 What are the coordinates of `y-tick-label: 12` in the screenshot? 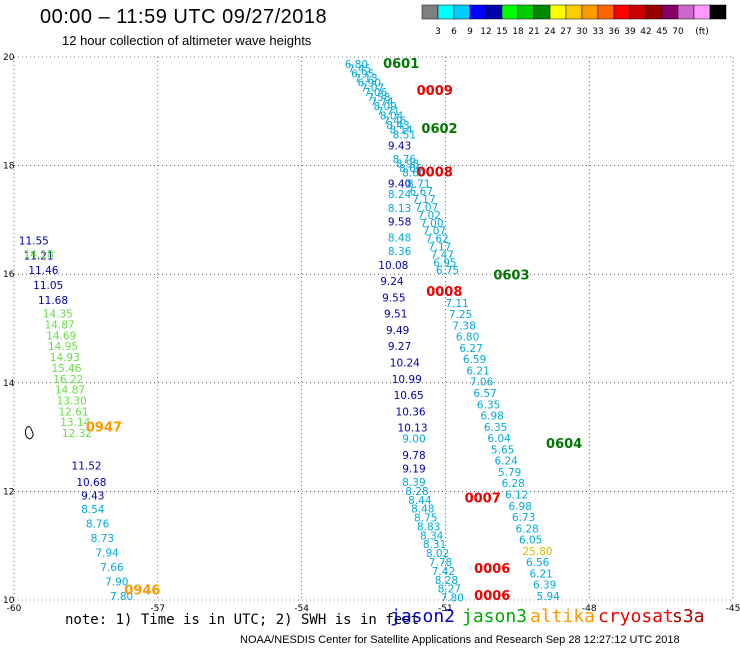 It's located at (8, 492).